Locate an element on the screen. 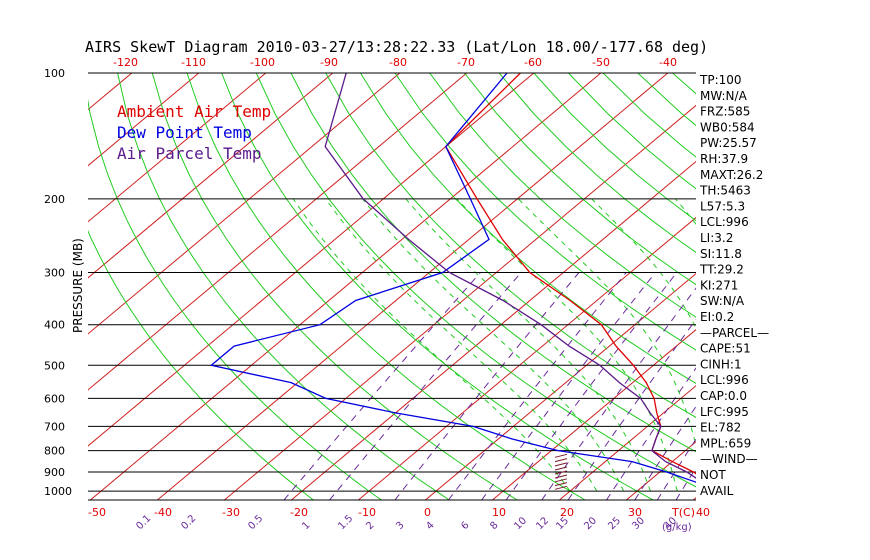  wind-barbs is located at coordinates (561, 471).